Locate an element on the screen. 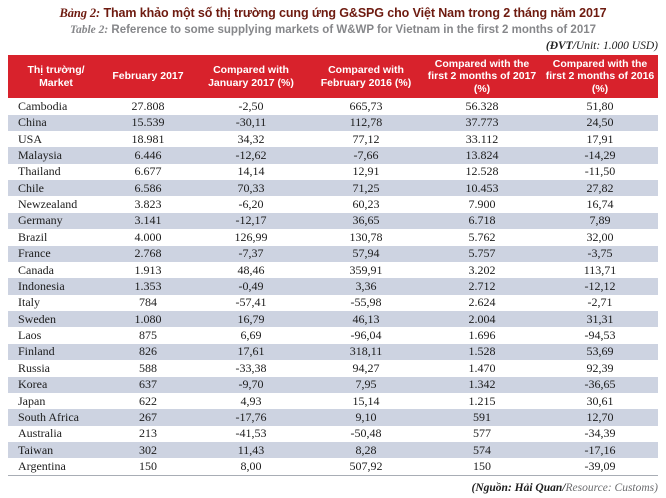 Image resolution: width=666 pixels, height=498 pixels. value-cell: 213 is located at coordinates (148, 433).